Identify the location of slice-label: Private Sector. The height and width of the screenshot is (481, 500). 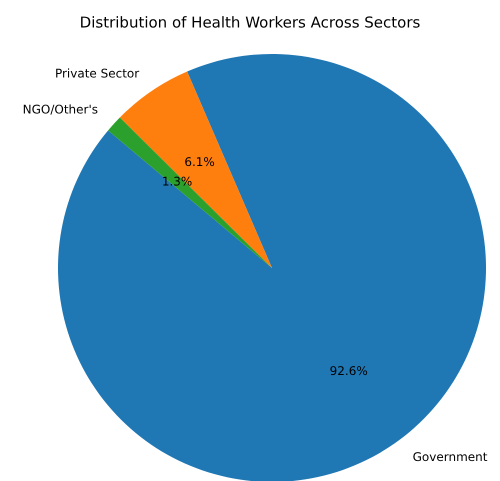
(97, 73).